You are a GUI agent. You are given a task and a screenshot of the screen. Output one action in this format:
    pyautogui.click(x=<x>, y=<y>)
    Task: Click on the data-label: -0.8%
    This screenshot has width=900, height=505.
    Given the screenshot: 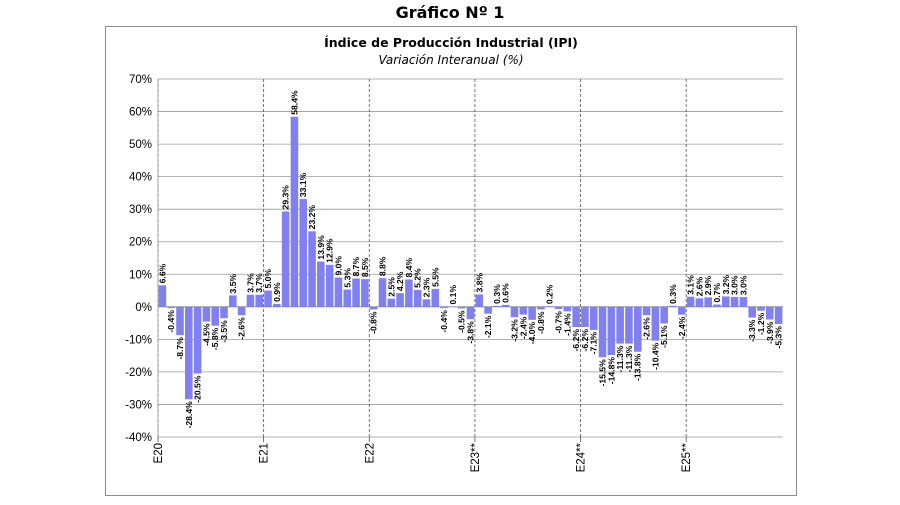 What is the action you would take?
    pyautogui.click(x=374, y=322)
    